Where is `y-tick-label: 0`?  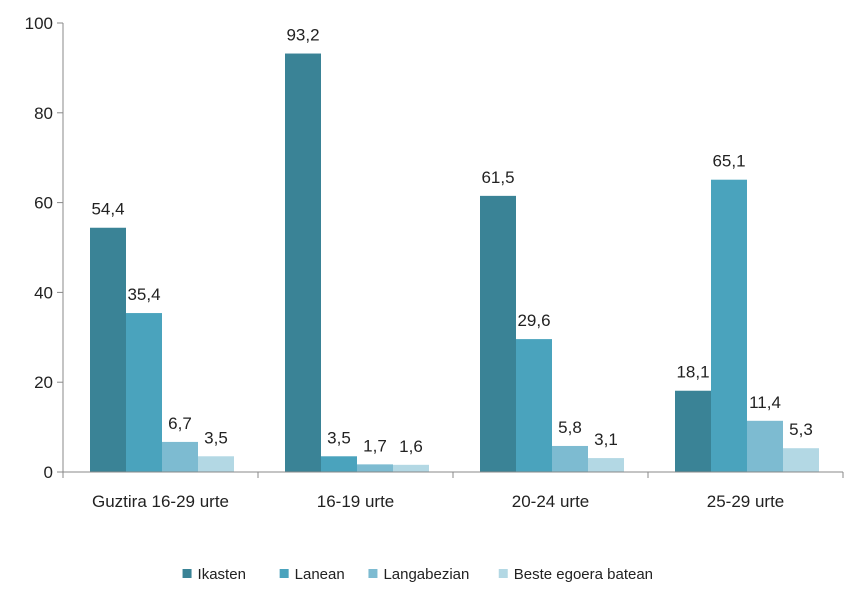
y-tick-label: 0 is located at coordinates (48, 472).